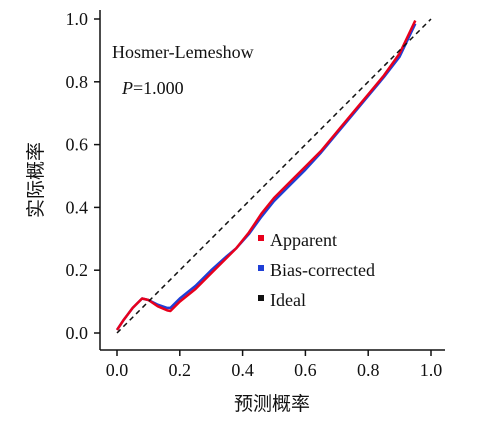 The height and width of the screenshot is (422, 482). What do you see at coordinates (180, 370) in the screenshot?
I see `x-tick-label: 0.2` at bounding box center [180, 370].